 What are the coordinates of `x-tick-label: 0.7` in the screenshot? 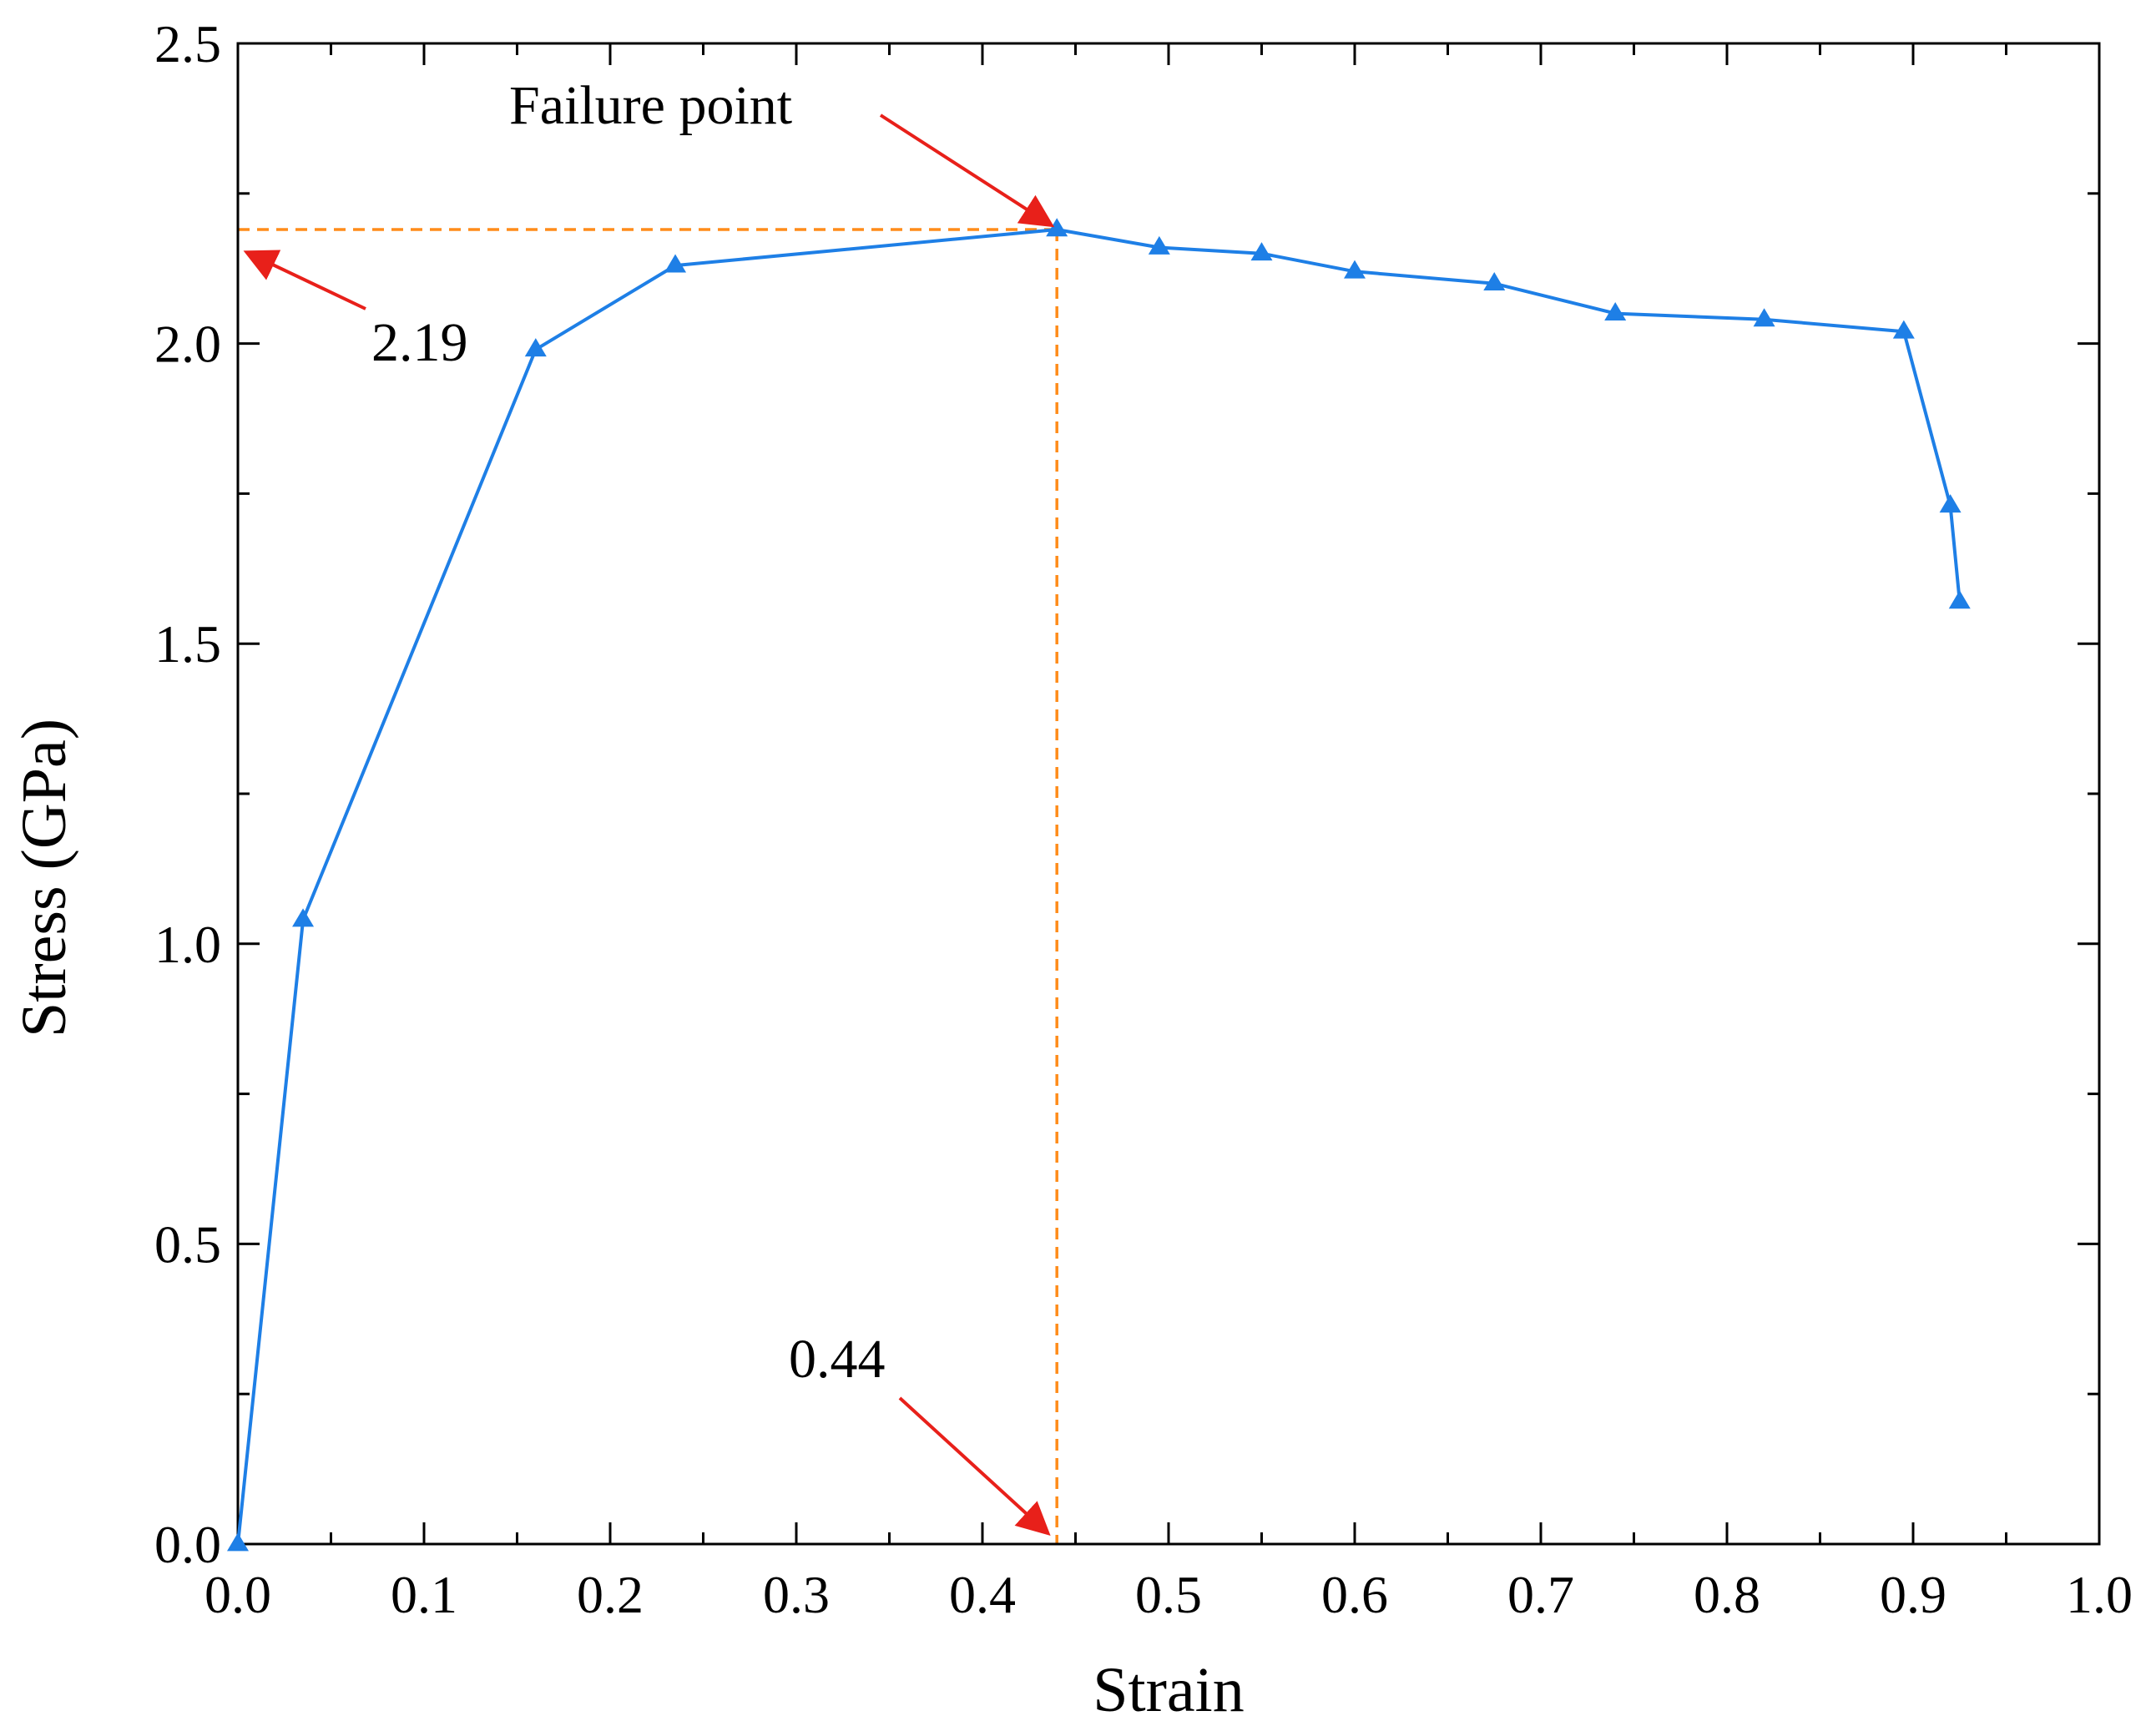 It's located at (1540, 1594).